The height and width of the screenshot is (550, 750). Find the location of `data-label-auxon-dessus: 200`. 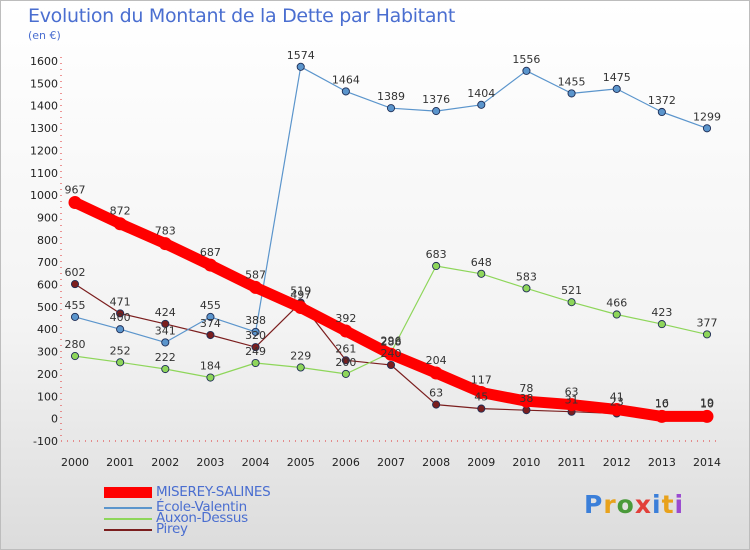

data-label-auxon-dessus: 200 is located at coordinates (345, 362).